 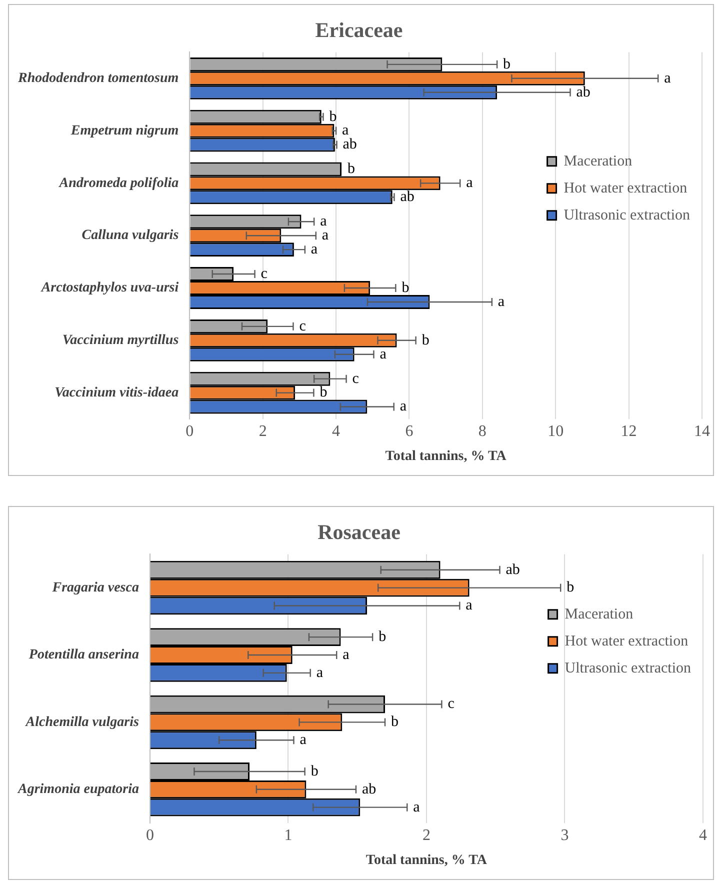 I want to click on x-tick-label: 6, so click(x=409, y=431).